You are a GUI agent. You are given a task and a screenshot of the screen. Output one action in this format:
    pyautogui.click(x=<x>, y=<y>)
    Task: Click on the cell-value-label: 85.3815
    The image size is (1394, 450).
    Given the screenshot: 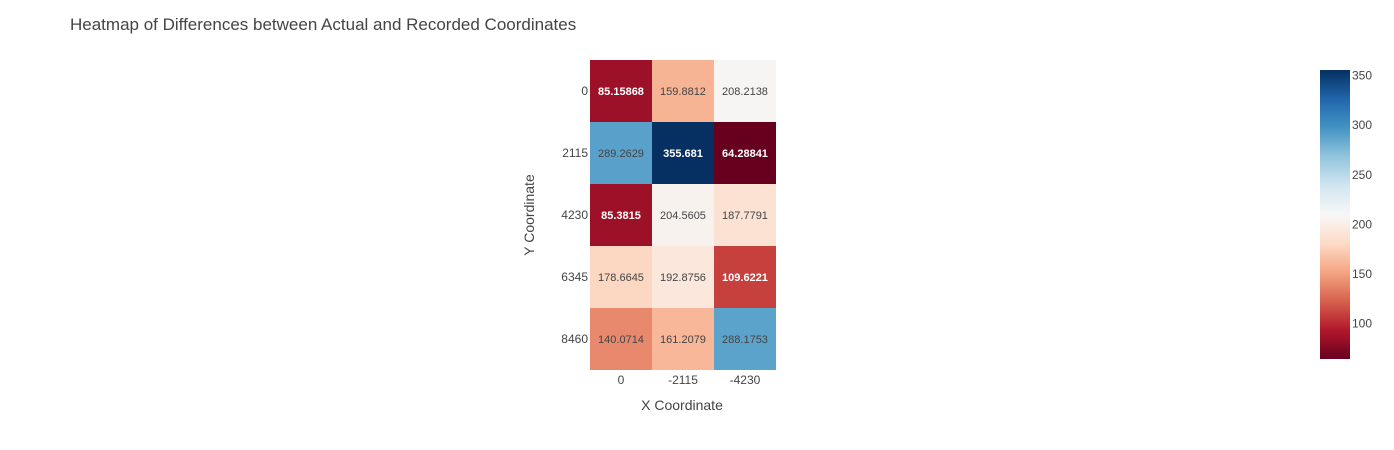 What is the action you would take?
    pyautogui.click(x=621, y=216)
    